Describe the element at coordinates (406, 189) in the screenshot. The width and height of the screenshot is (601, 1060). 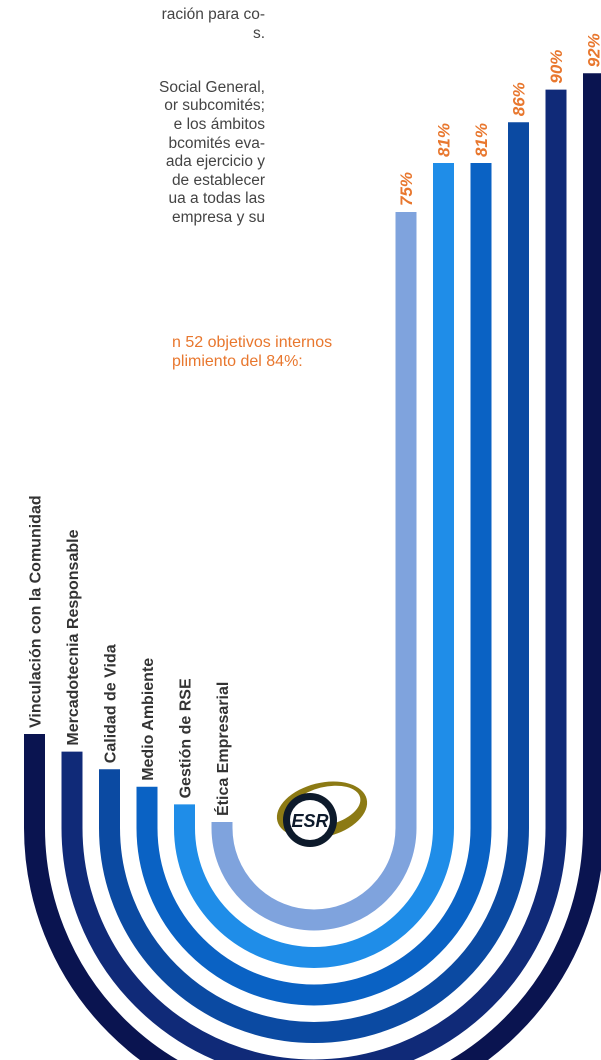
I see `value-label: 75%` at that location.